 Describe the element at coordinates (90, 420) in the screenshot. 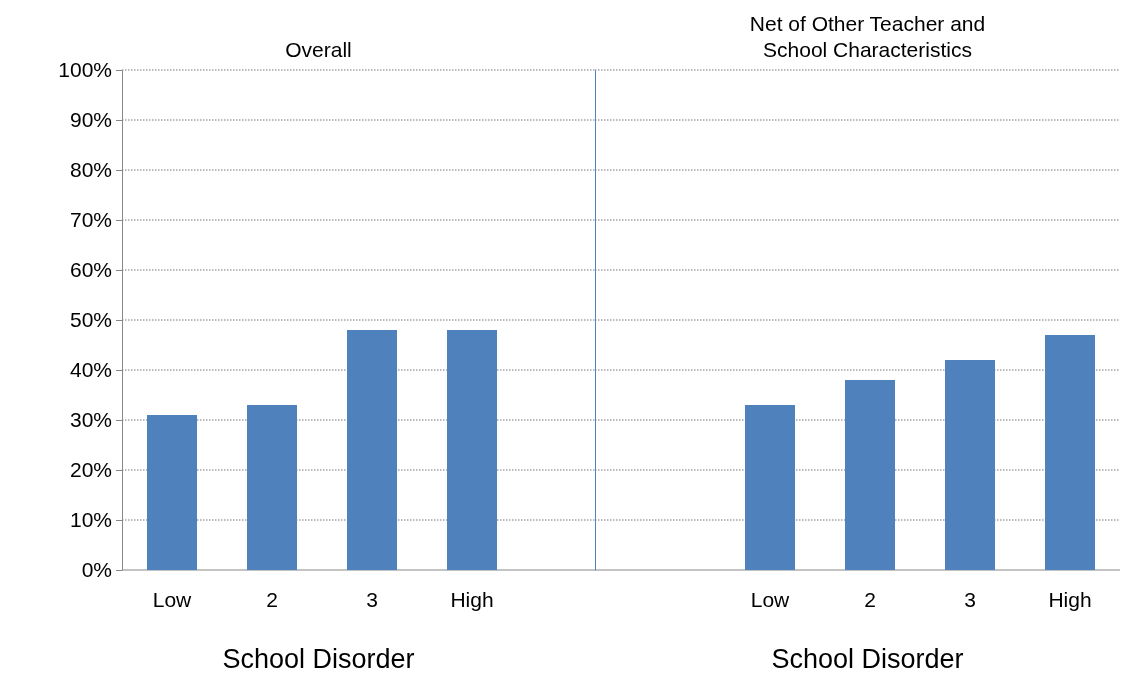

I see `y-tick-label: 30%` at that location.